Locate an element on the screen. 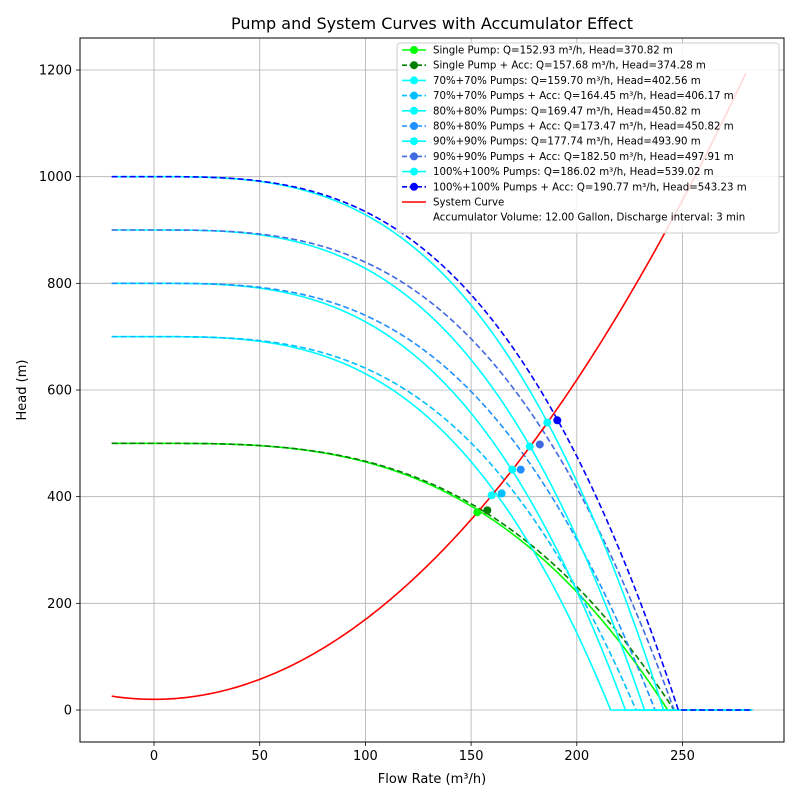  x-tick-label: 50 is located at coordinates (259, 756).